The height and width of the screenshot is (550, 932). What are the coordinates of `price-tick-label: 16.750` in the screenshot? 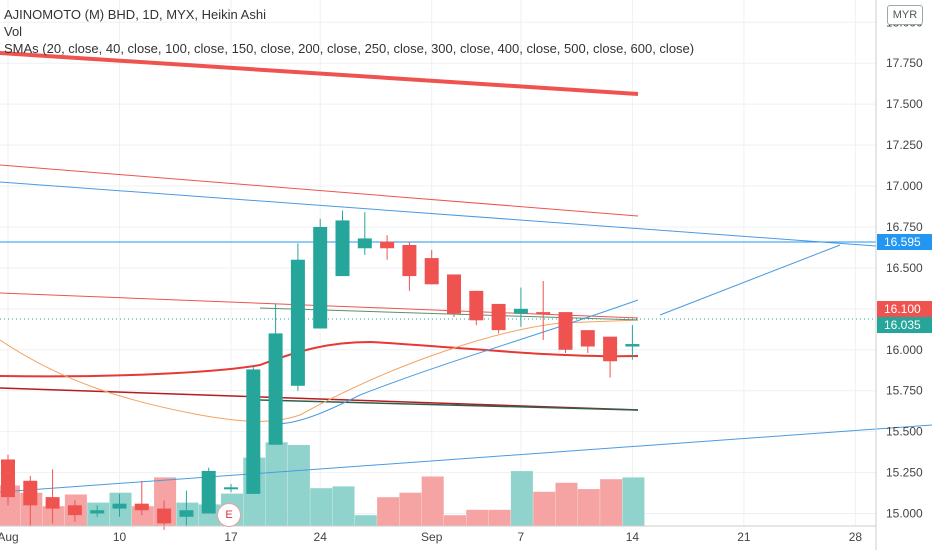 It's located at (904, 227).